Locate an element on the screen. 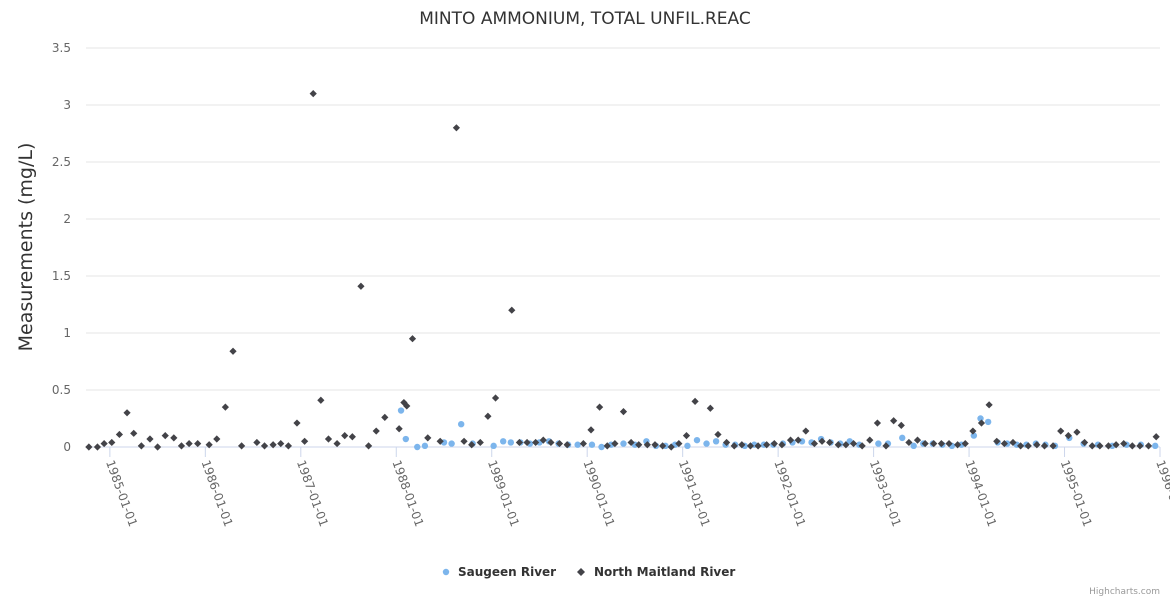 The height and width of the screenshot is (600, 1170). legend-item-north-maitland: North Maitland River is located at coordinates (656, 572).